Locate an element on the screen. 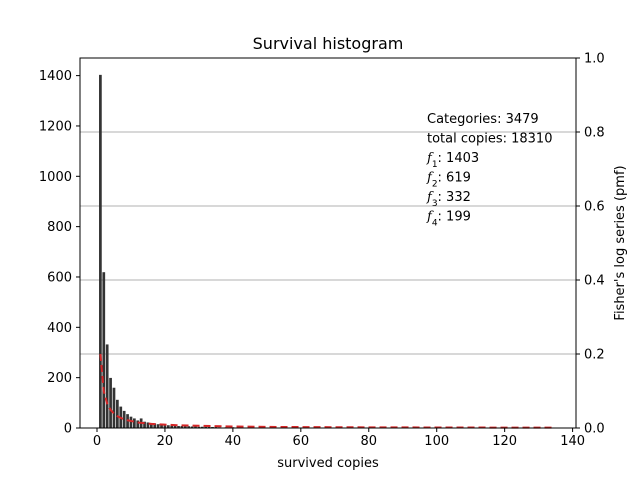 Image resolution: width=640 pixels, height=480 pixels. x-tick-label: 140 is located at coordinates (572, 441).